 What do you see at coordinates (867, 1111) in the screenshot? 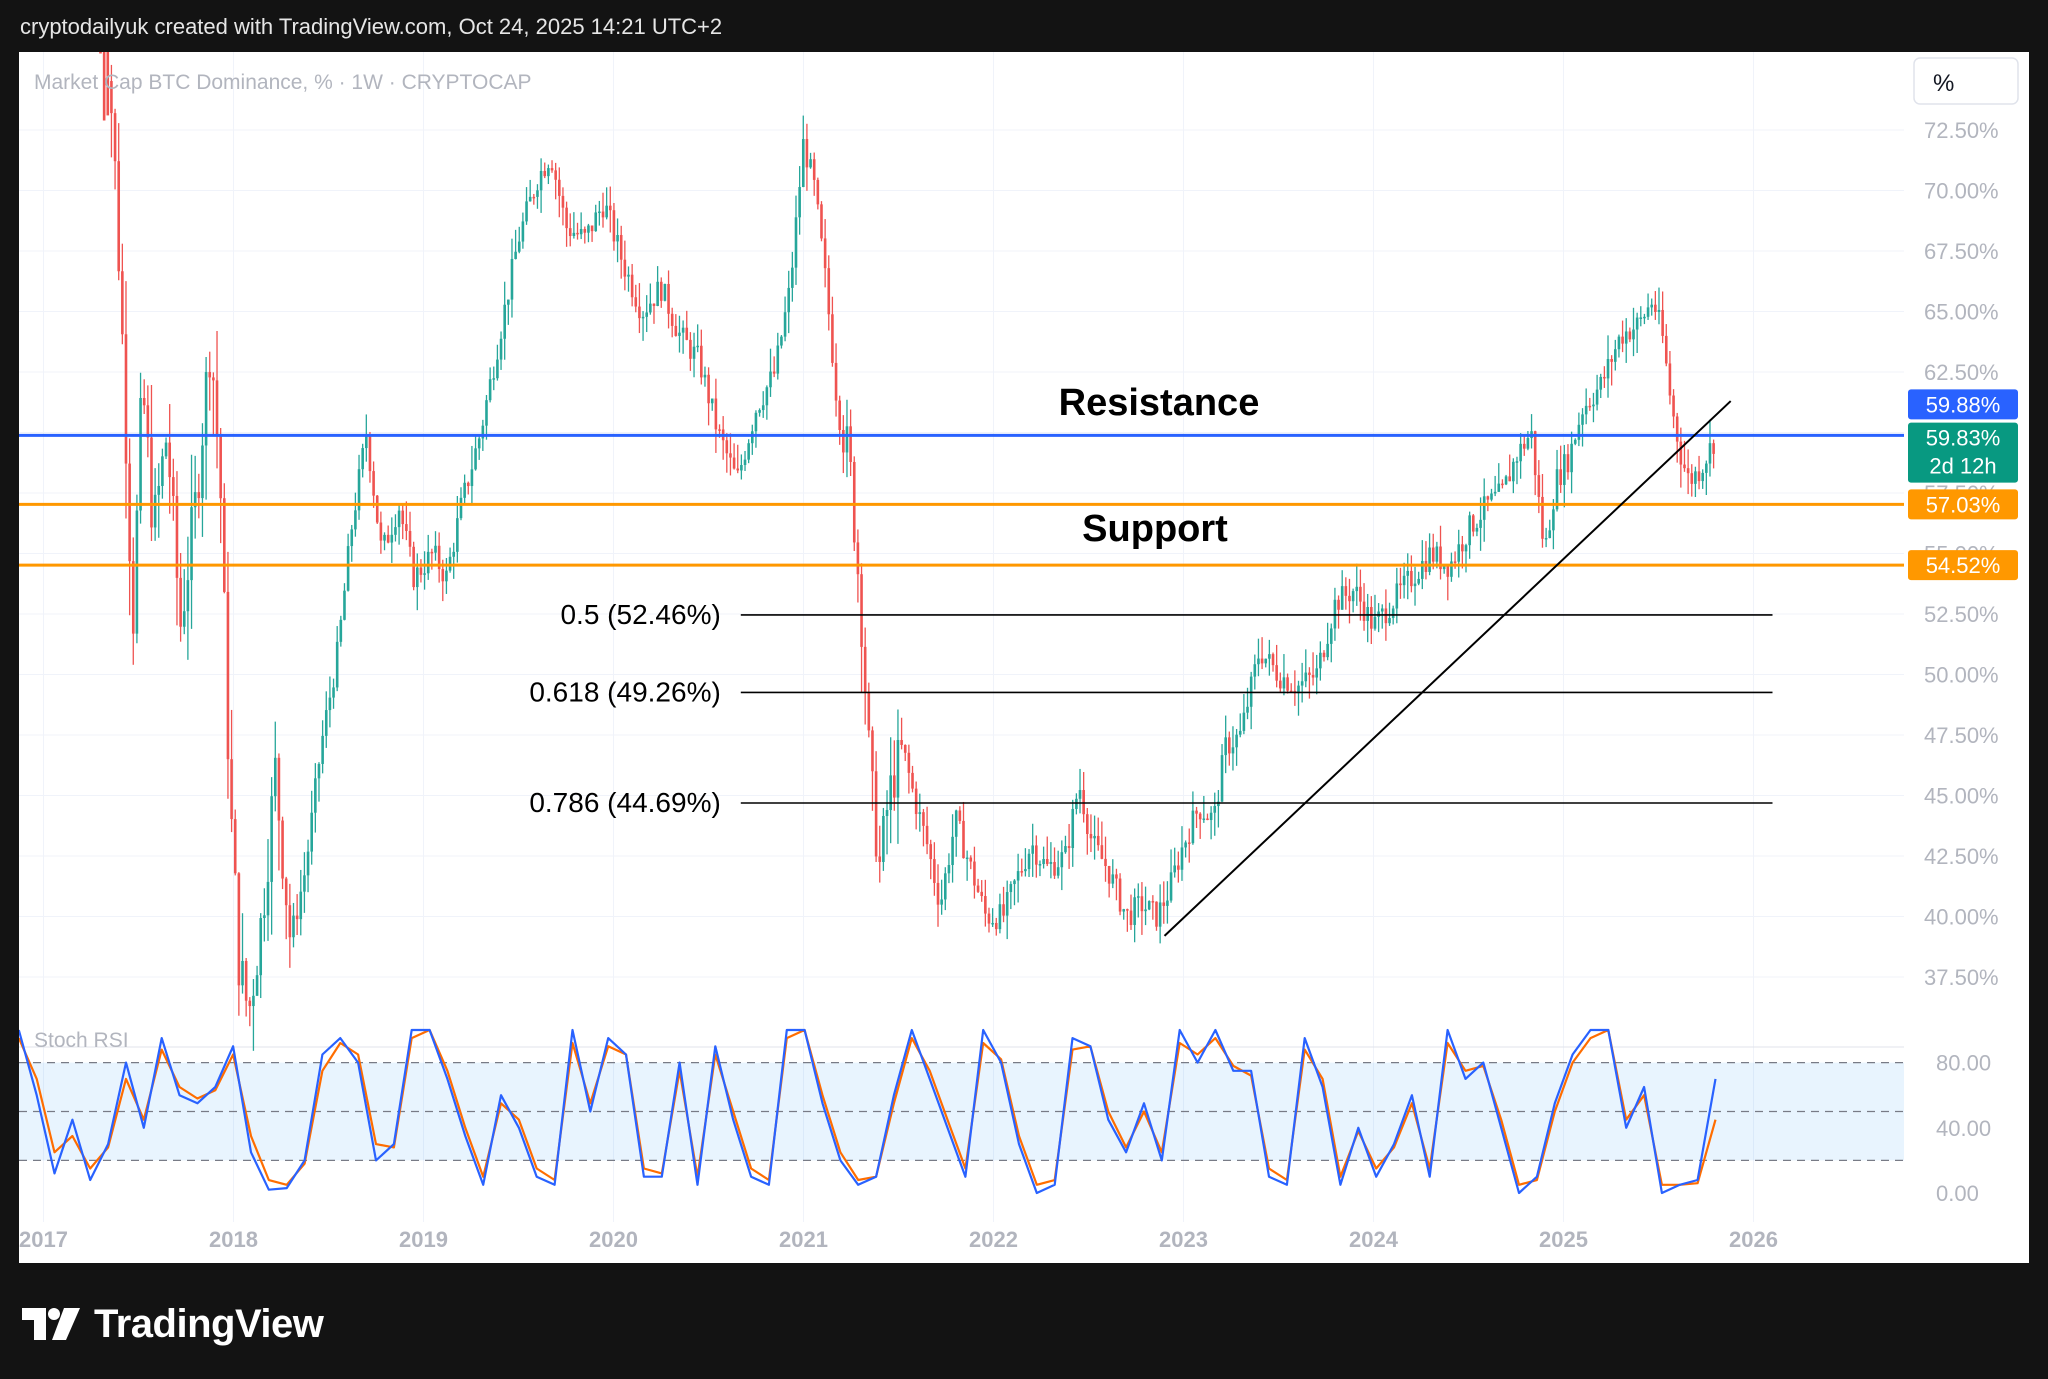
I see `stoch-k-line` at bounding box center [867, 1111].